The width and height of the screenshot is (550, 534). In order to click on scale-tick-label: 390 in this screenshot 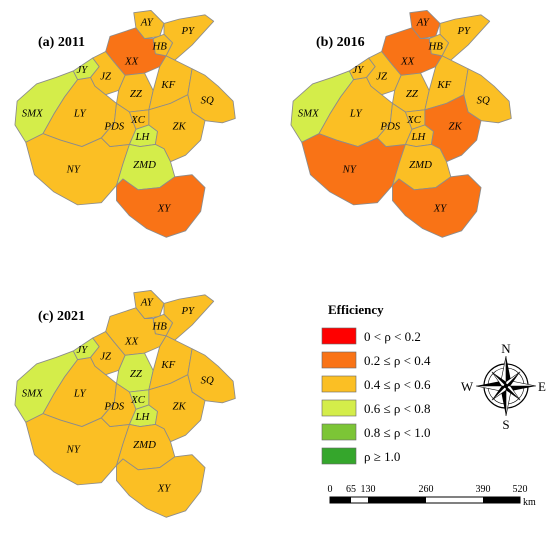, I will do `click(483, 489)`.